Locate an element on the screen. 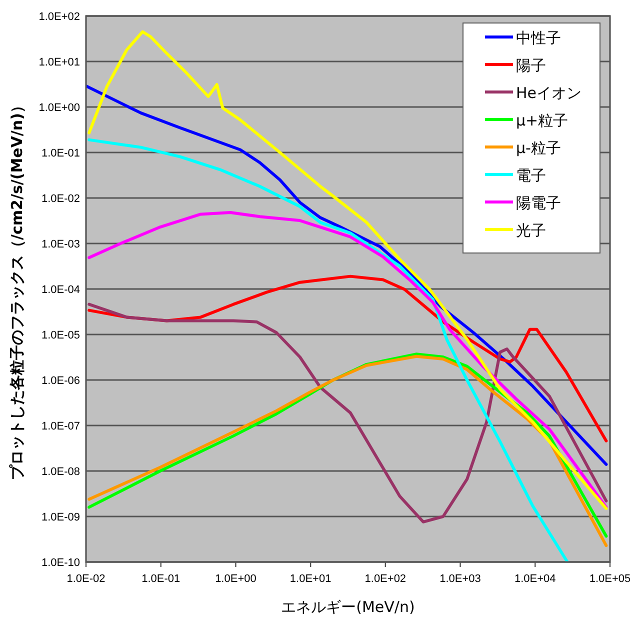 The height and width of the screenshot is (624, 630). y-tick-label: 1.0E-08 is located at coordinates (60, 472).